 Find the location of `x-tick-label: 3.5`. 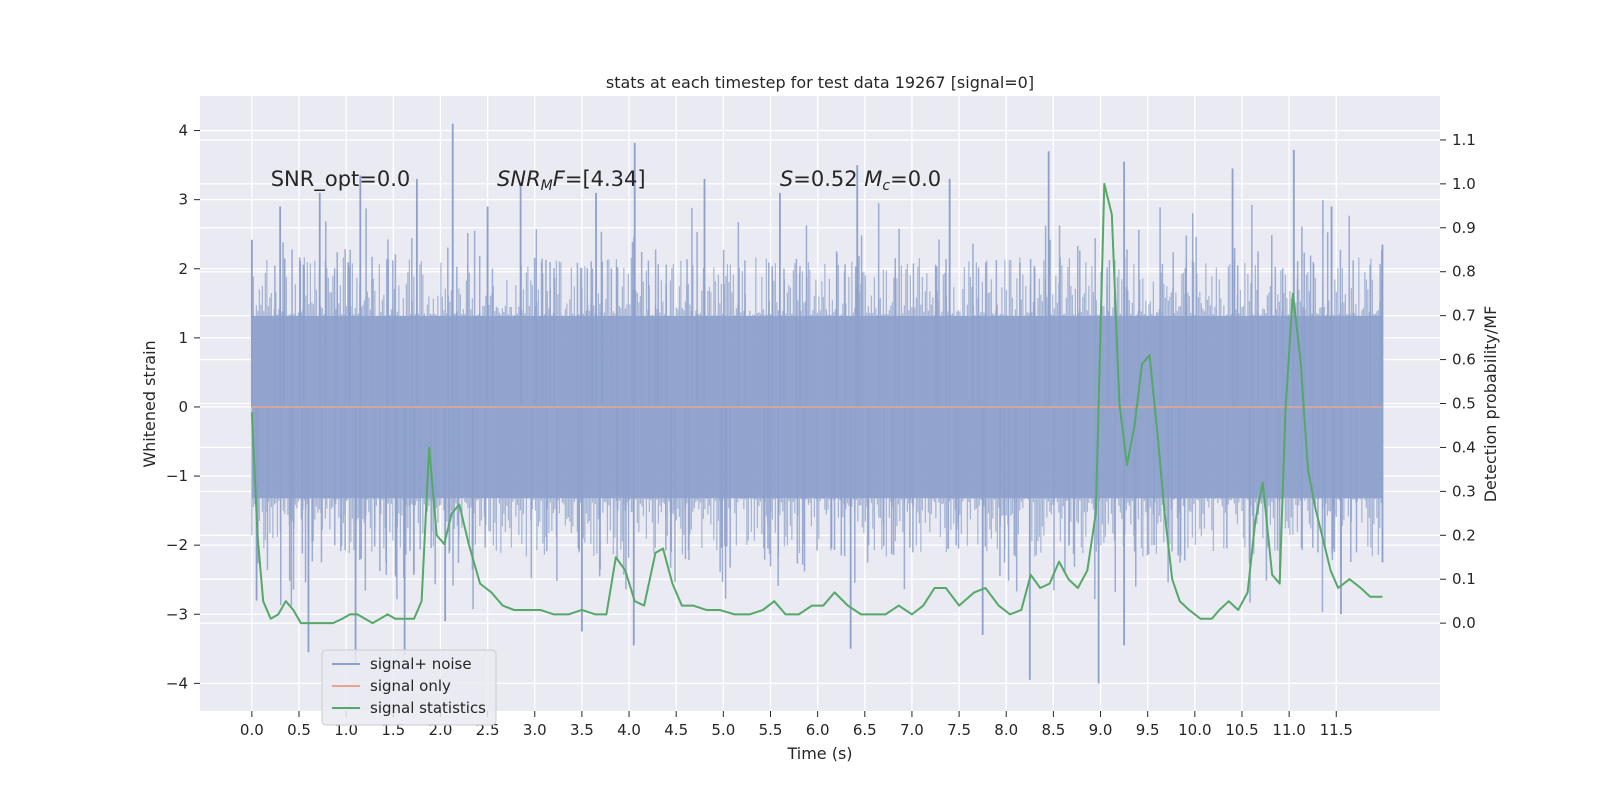

x-tick-label: 3.5 is located at coordinates (582, 730).